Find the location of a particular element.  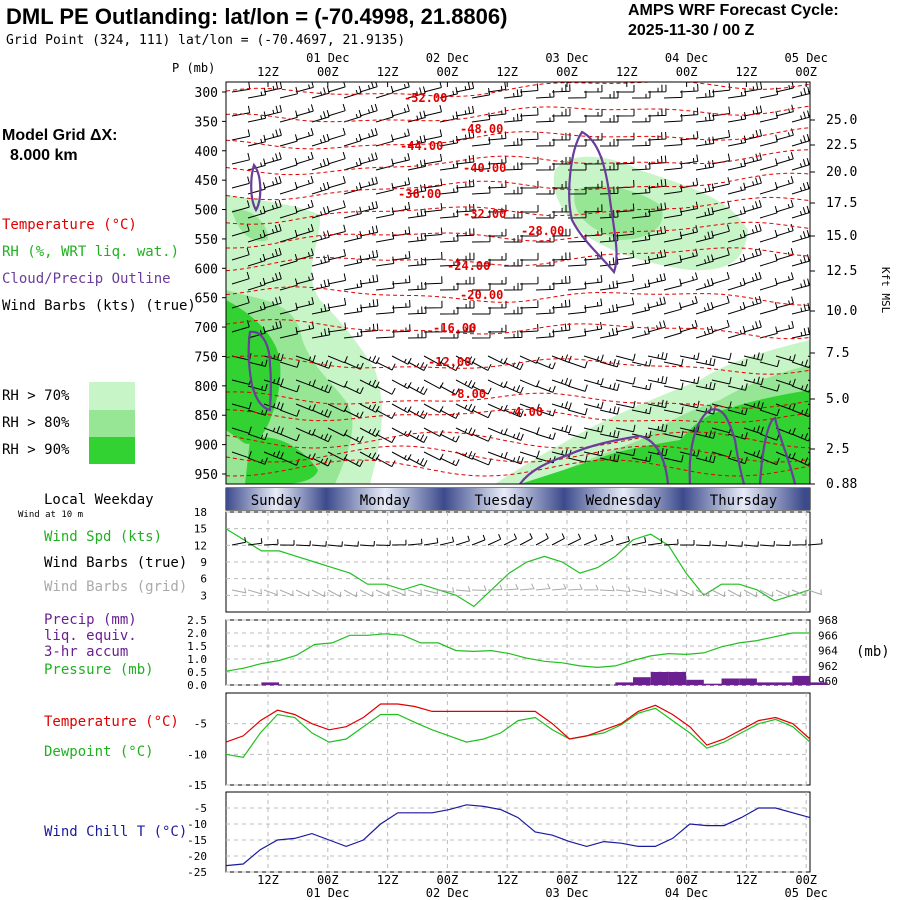

temperature-contour-label: -4.00 is located at coordinates (525, 412).